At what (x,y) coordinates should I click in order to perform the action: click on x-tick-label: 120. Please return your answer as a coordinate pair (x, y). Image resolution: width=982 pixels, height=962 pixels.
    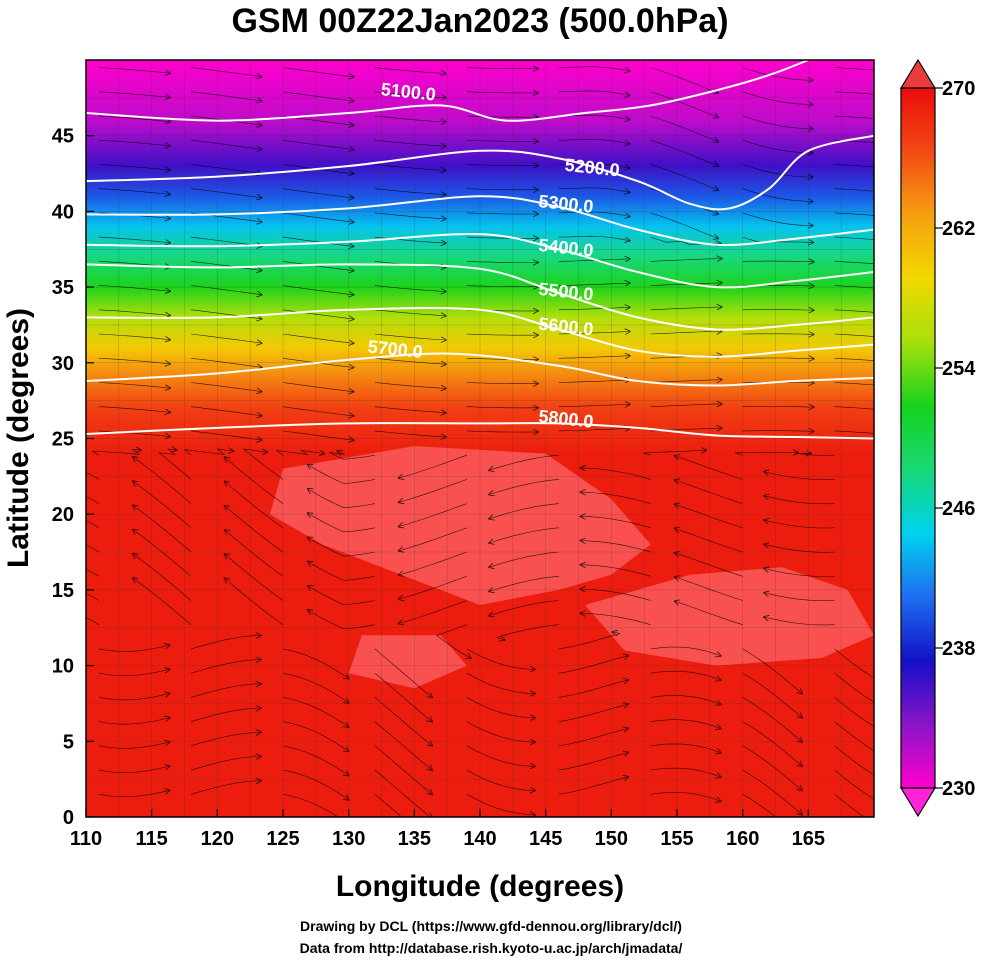
    Looking at the image, I should click on (217, 839).